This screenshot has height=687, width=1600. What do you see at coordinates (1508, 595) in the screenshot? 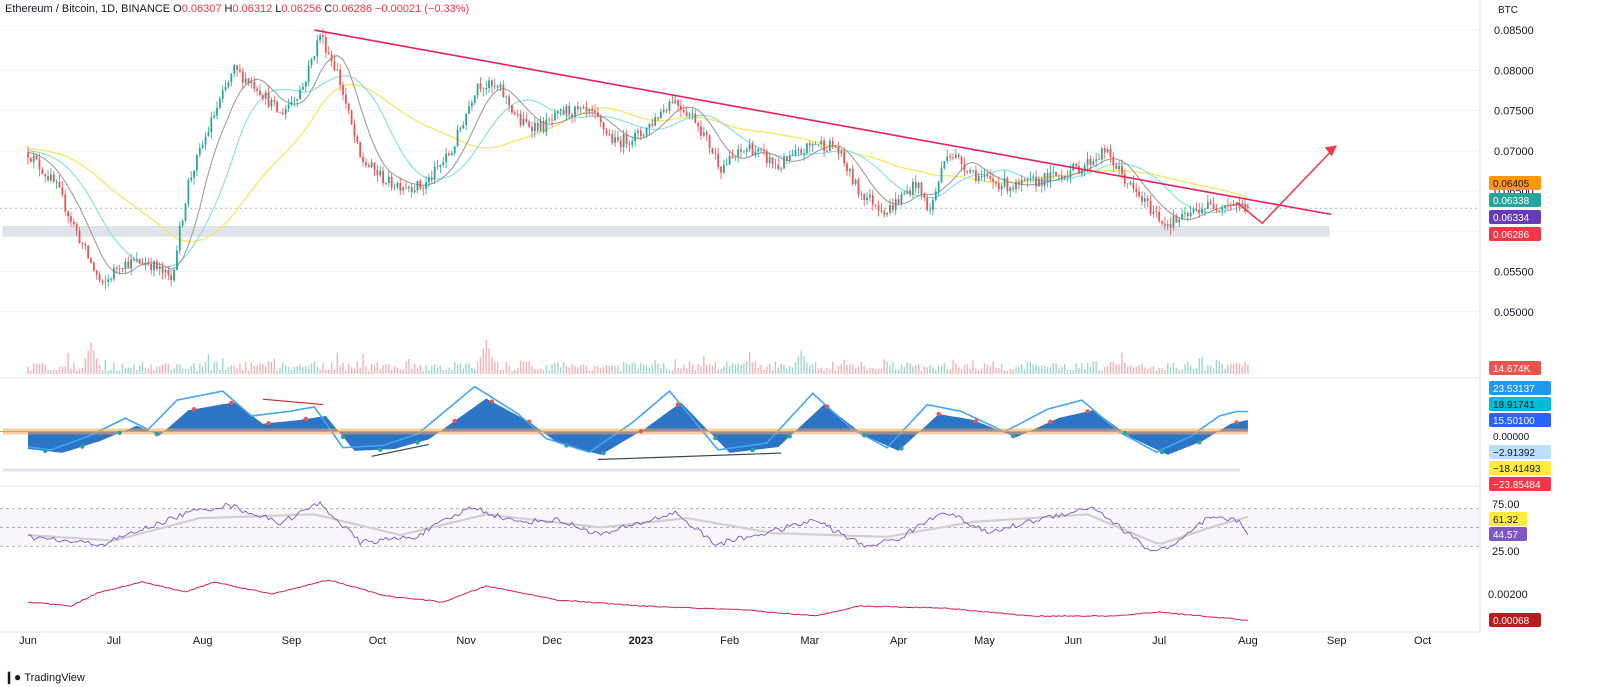
I see `bottom-axis-tick-label: 0.00200` at bounding box center [1508, 595].